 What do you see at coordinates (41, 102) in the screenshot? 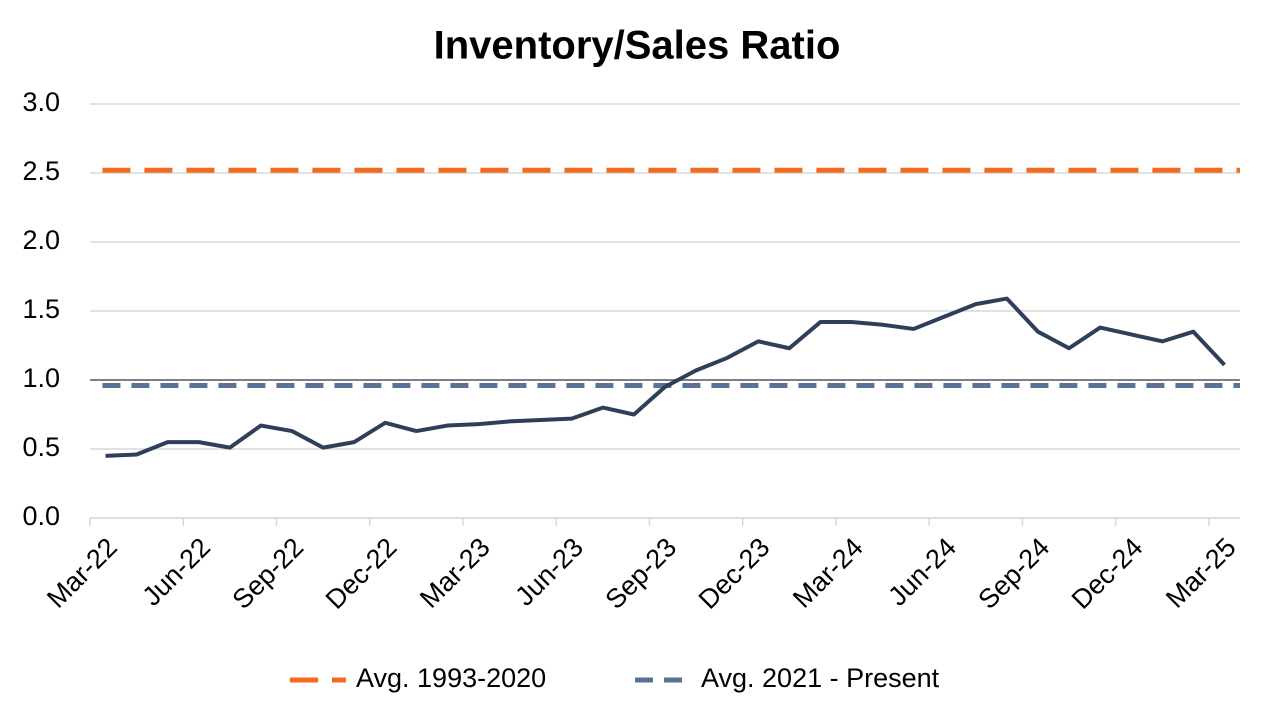
I see `y-tick-label: 3.0` at bounding box center [41, 102].